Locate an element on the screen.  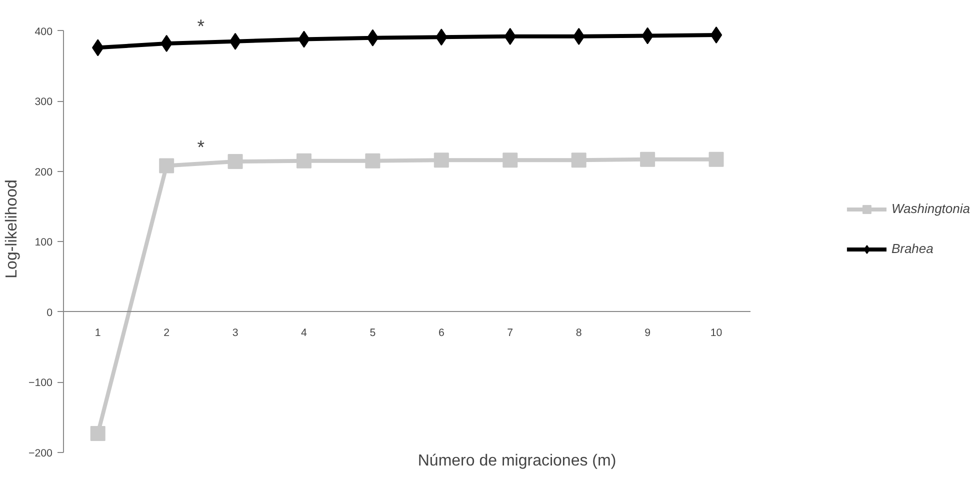
legend-label: Washingtonia is located at coordinates (930, 208).